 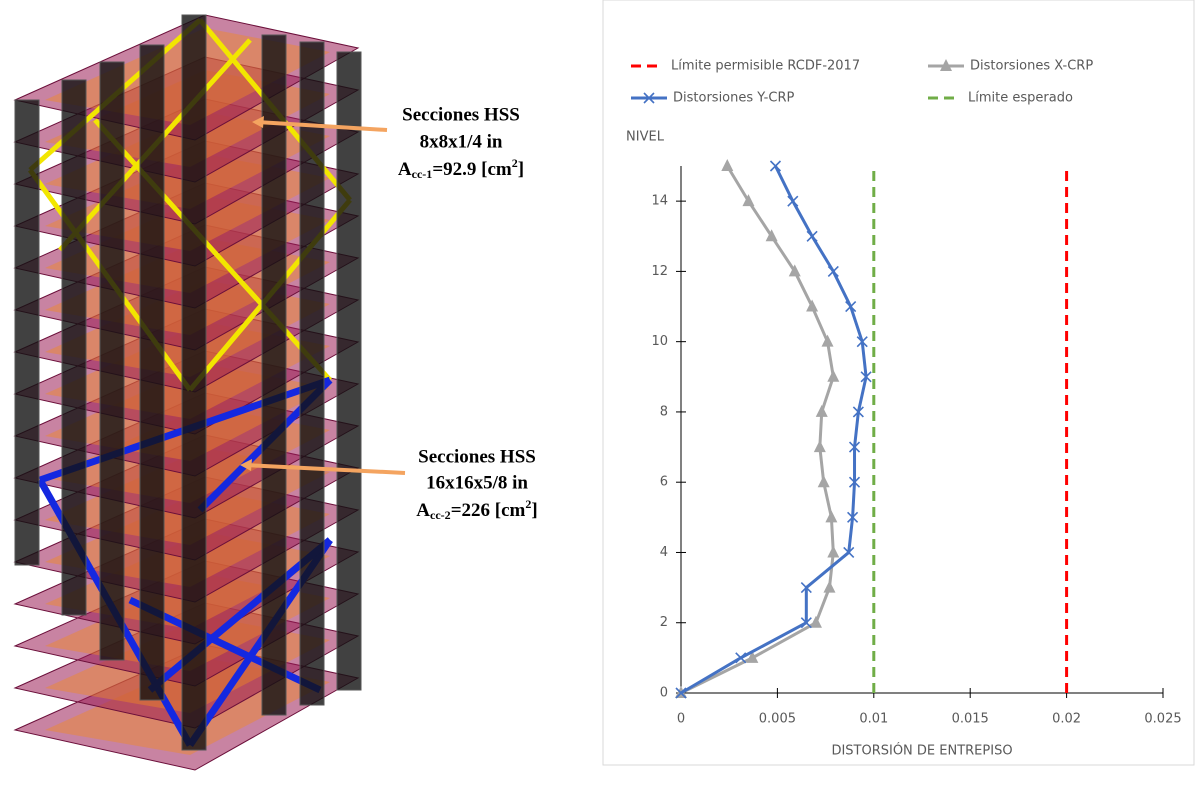 I want to click on y-tick-label: 8, so click(x=664, y=411).